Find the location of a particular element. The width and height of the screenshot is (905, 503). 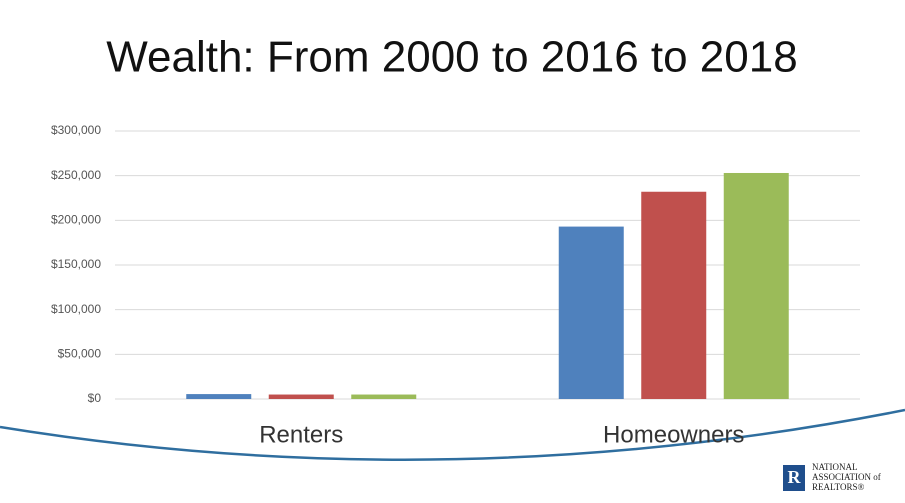

y-tick-label: $300,000 is located at coordinates (76, 130).